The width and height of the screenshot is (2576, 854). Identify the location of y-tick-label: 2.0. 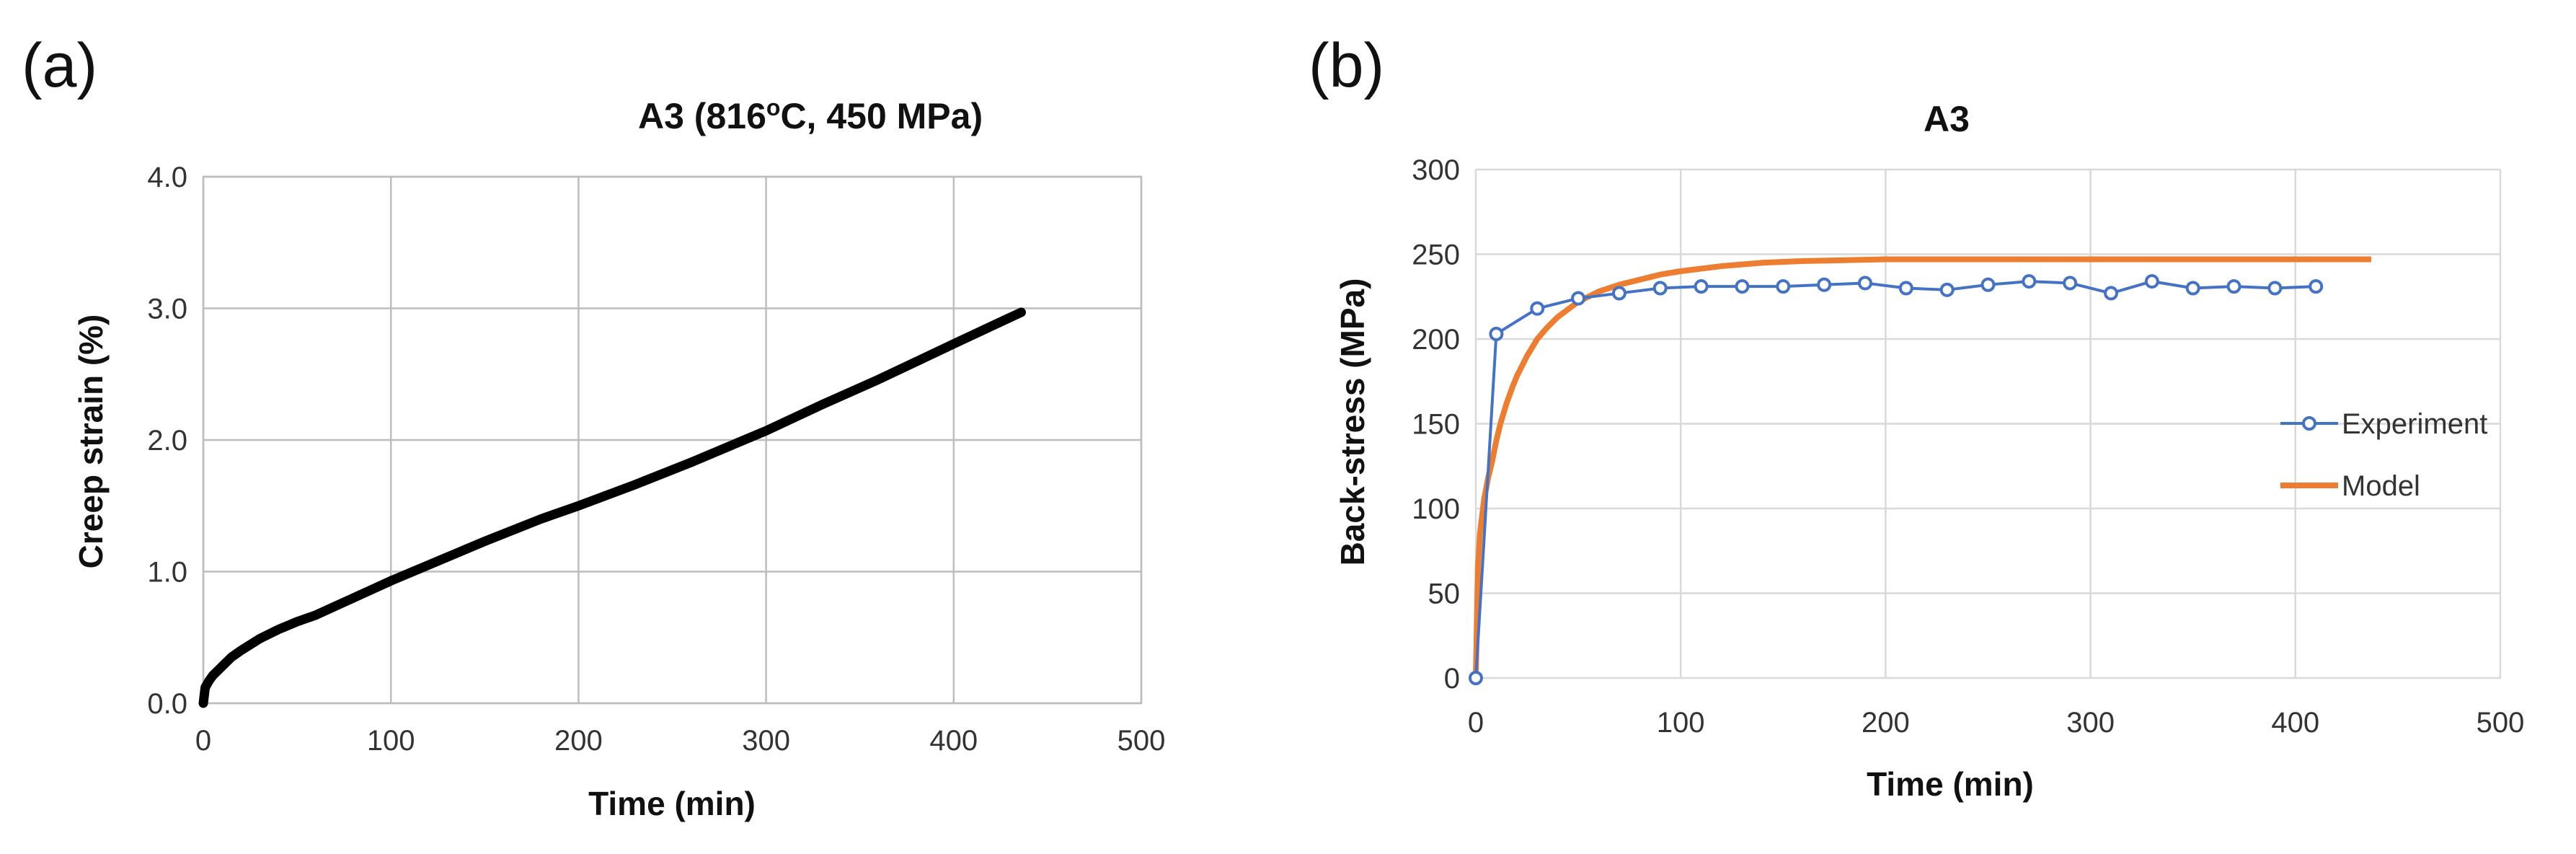
(167, 441).